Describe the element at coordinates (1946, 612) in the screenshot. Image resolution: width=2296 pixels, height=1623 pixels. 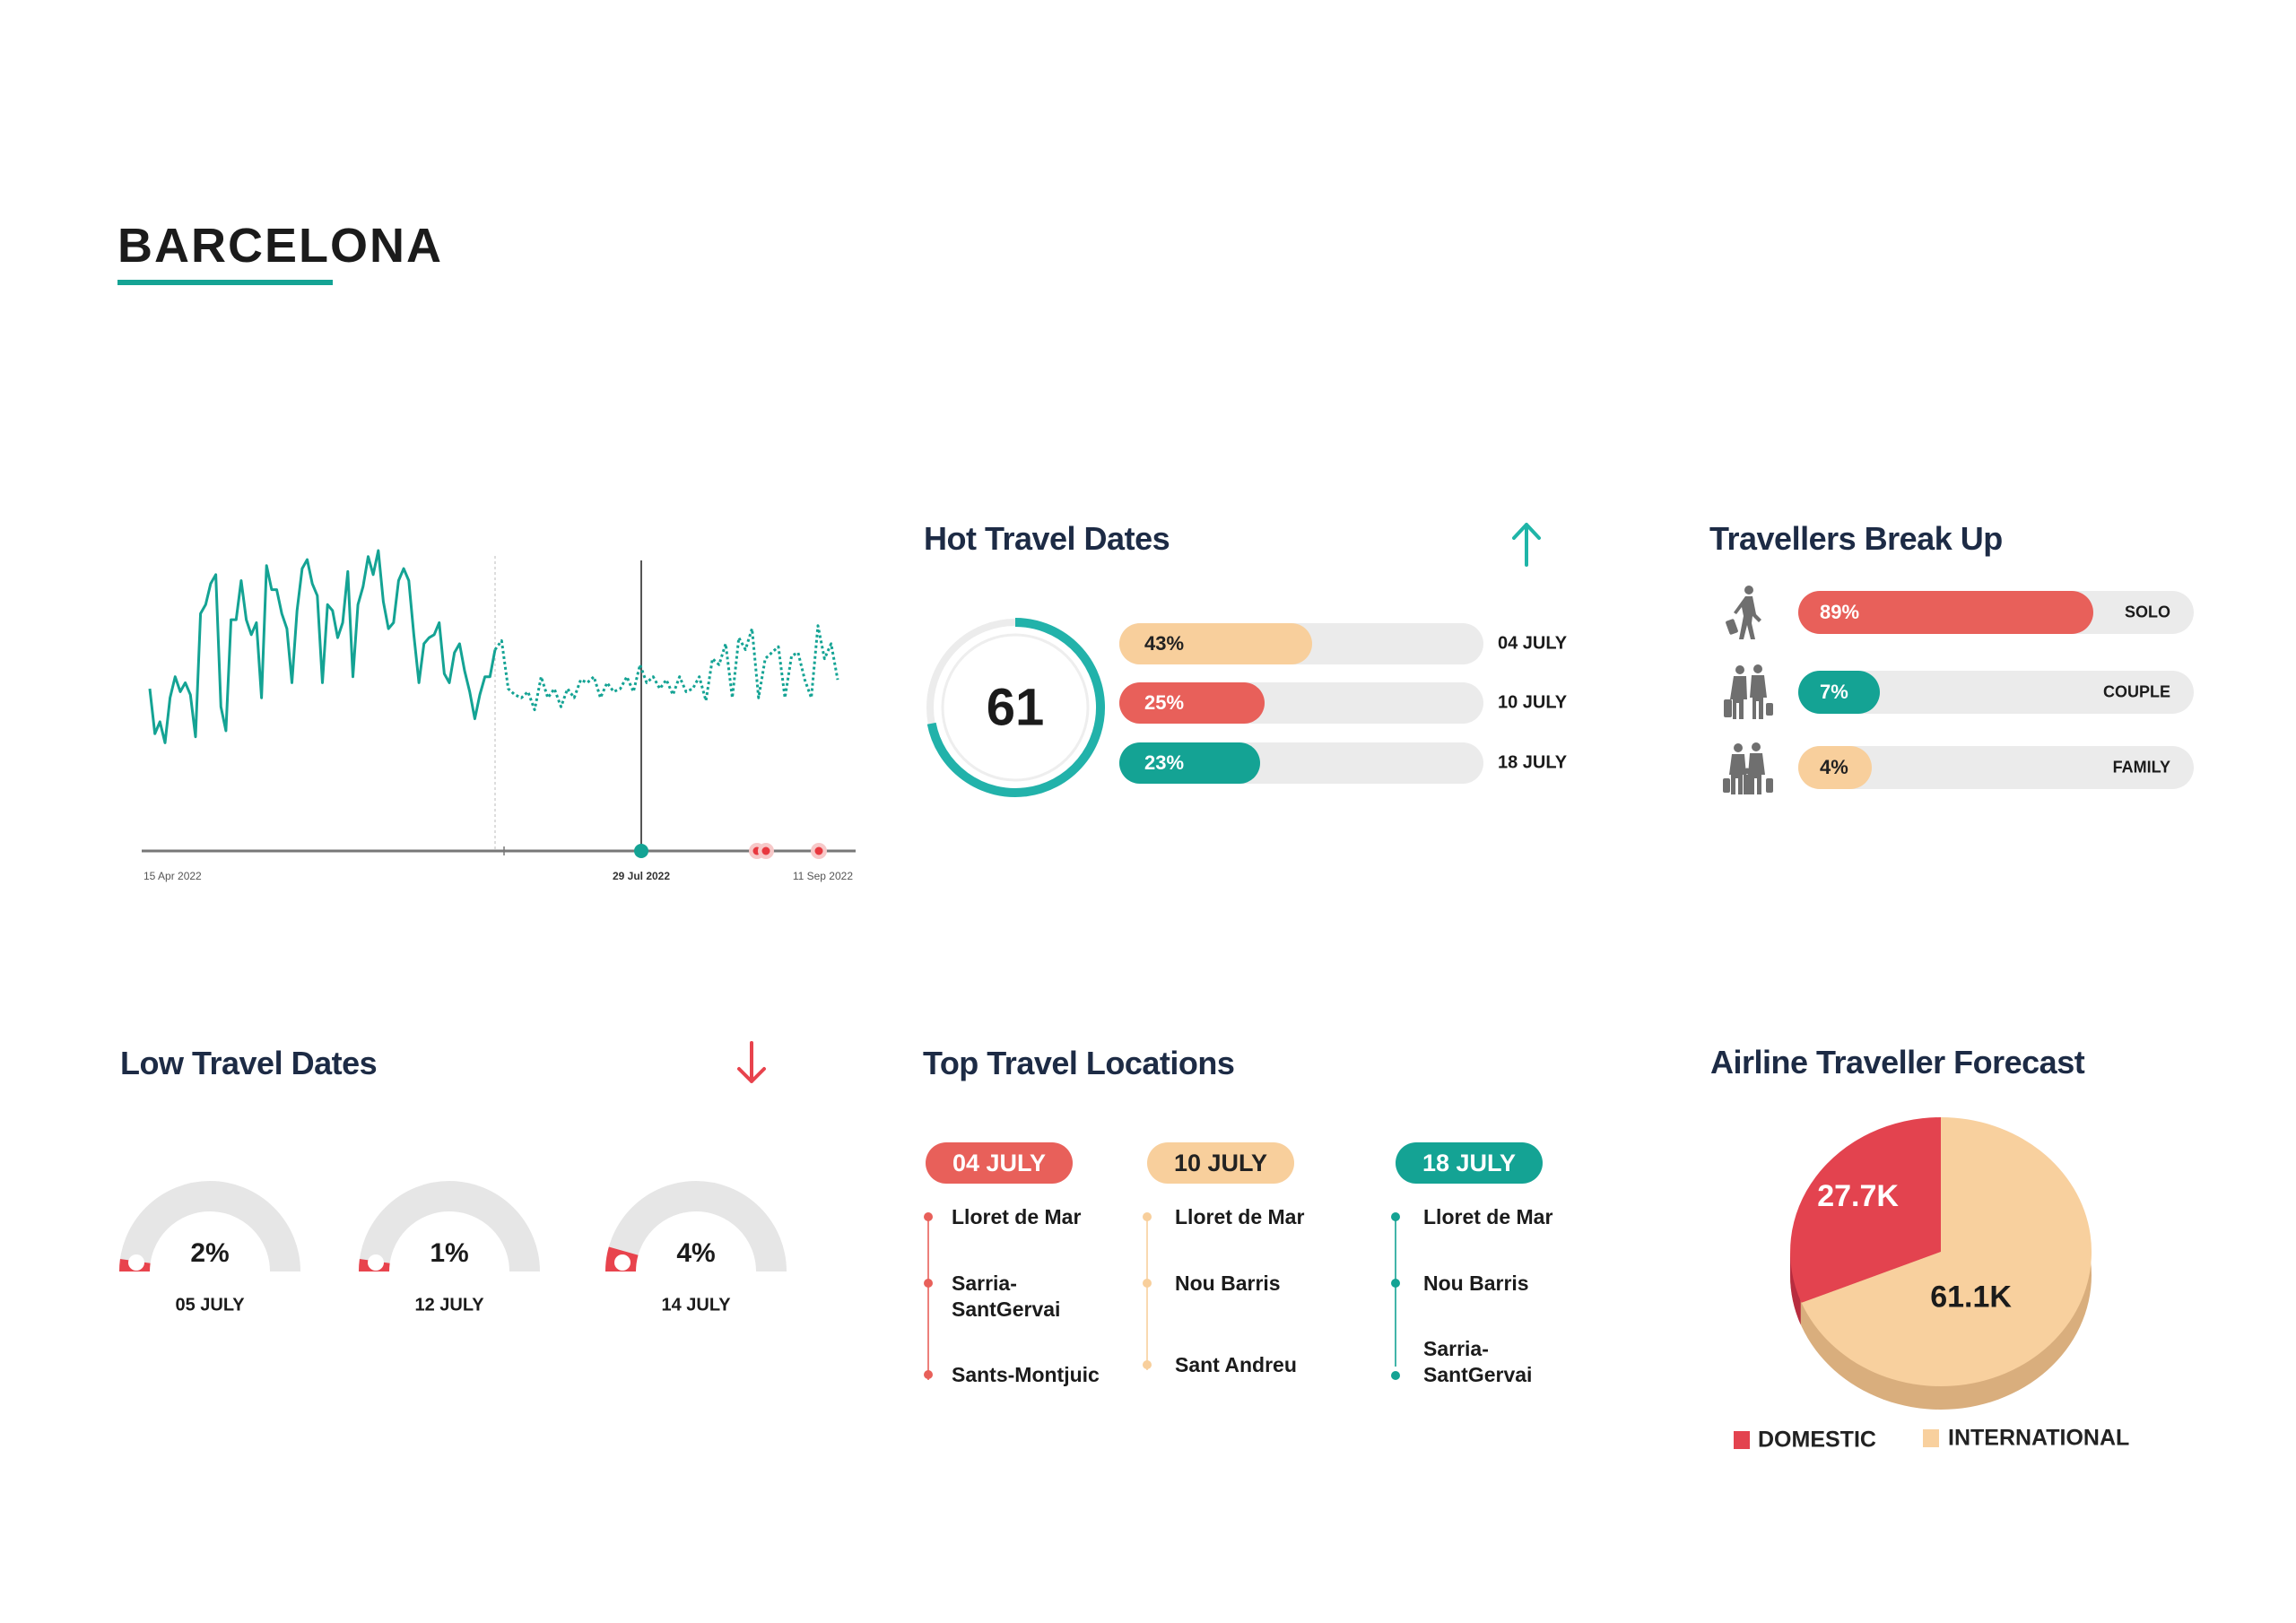
I see `bar-fill: 89%` at that location.